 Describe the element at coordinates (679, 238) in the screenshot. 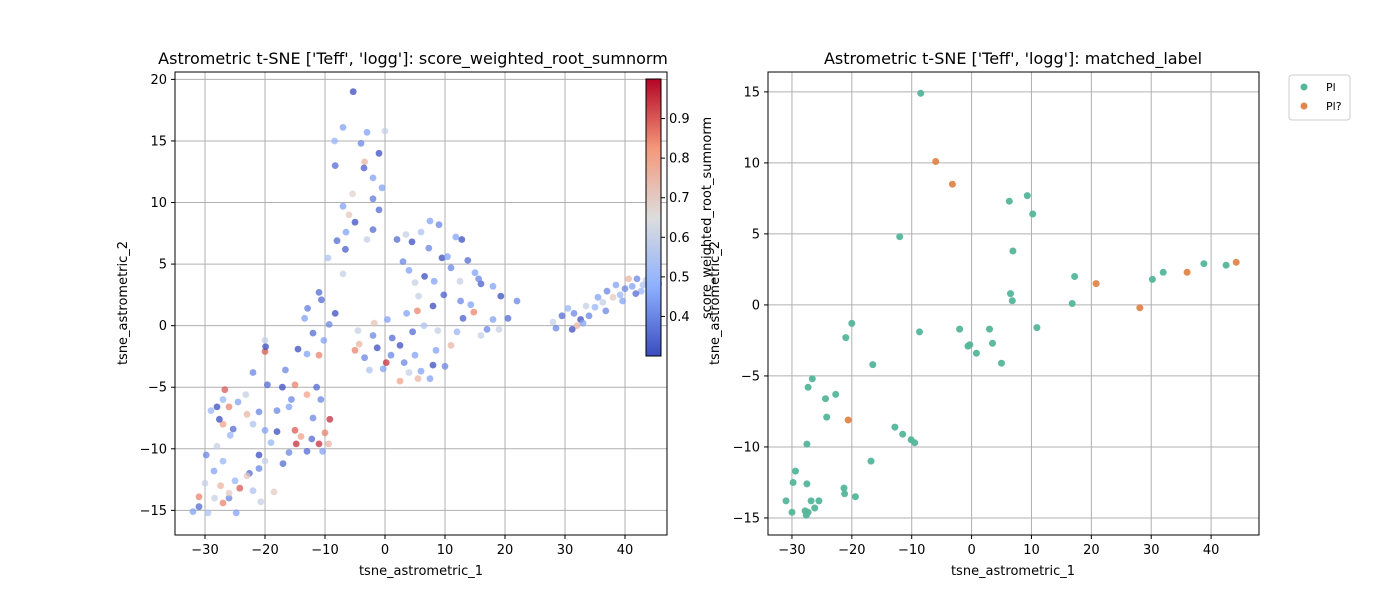

I see `colorbar-tick-label: 0.6` at that location.